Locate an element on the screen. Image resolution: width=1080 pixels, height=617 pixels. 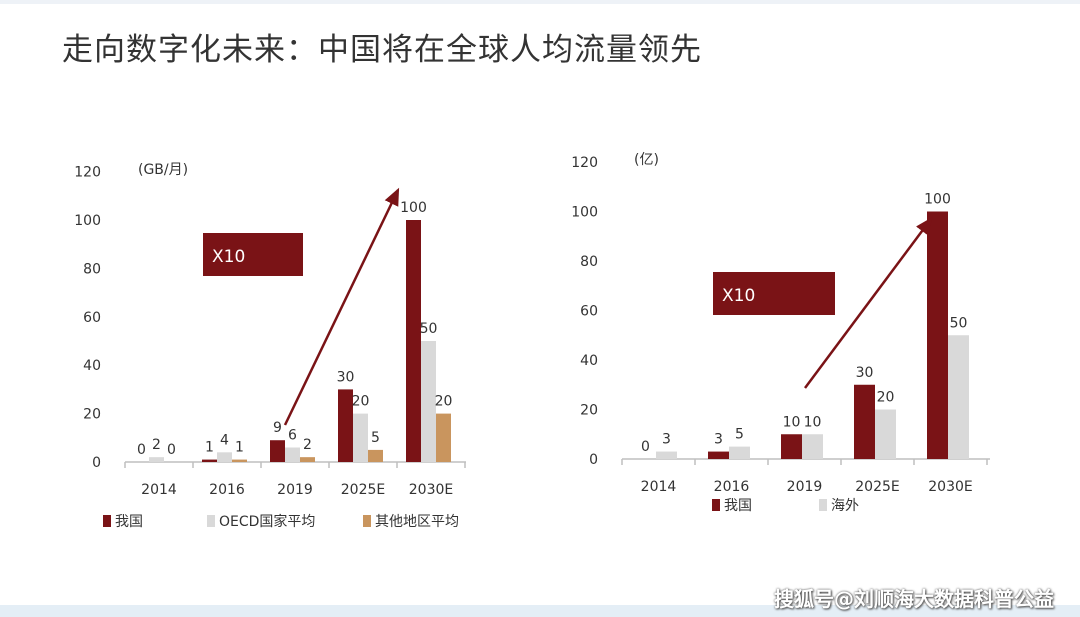
unit-label: (GB/月) is located at coordinates (163, 170).